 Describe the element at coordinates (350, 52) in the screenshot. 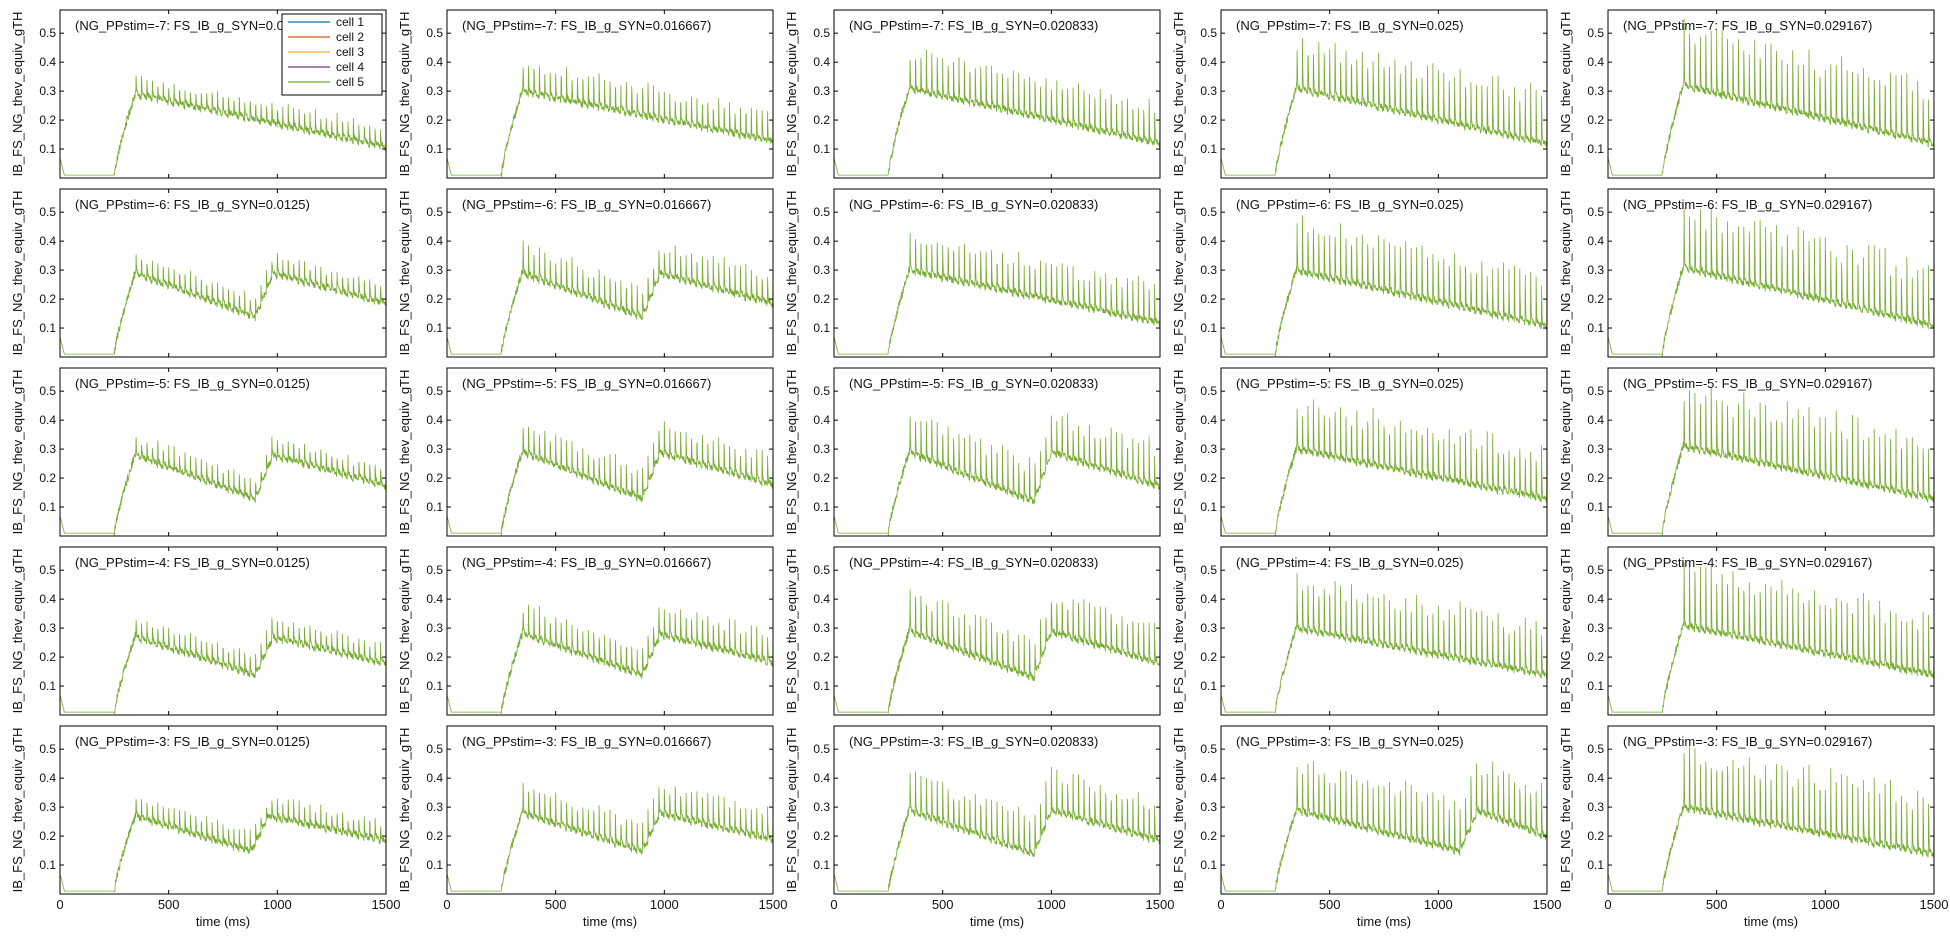

I see `legend-entry: cell 3` at that location.